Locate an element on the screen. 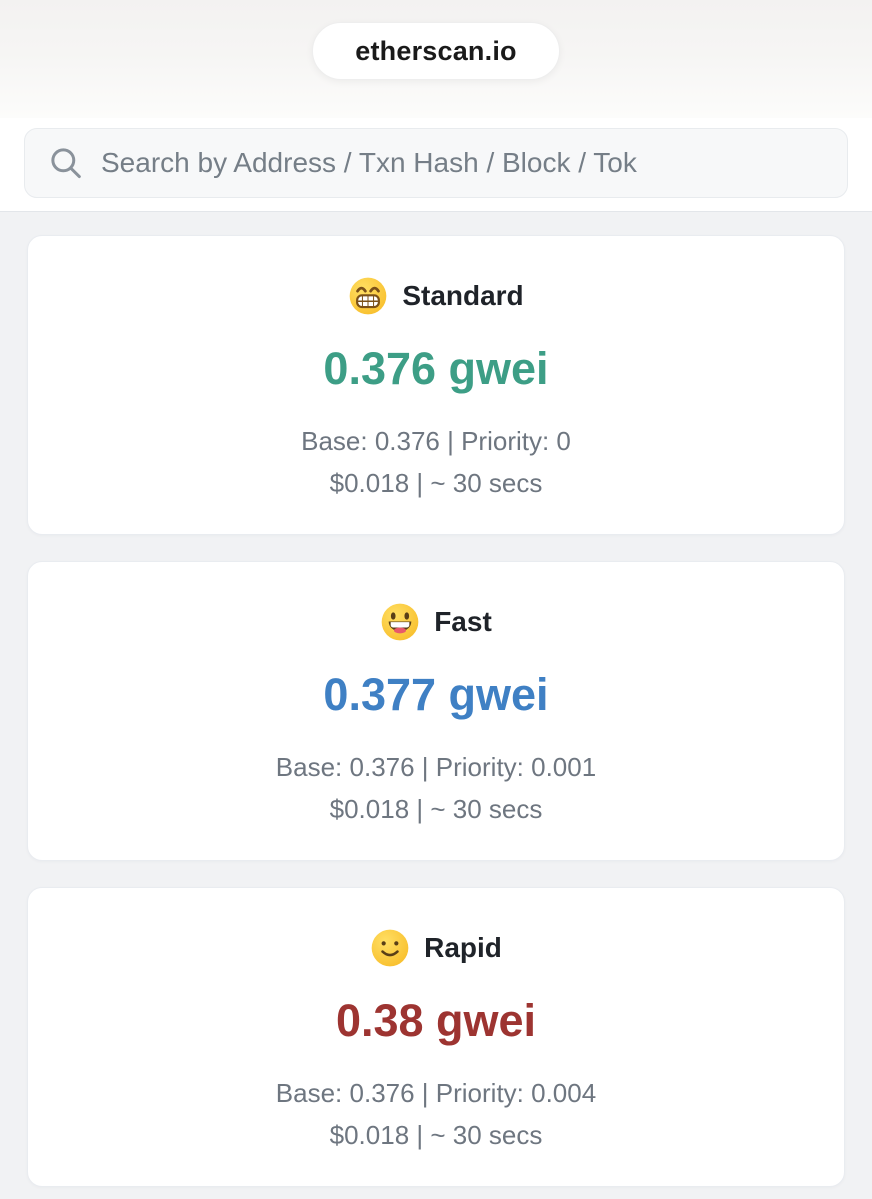 This screenshot has width=872, height=1199. card-header: Fast is located at coordinates (436, 622).